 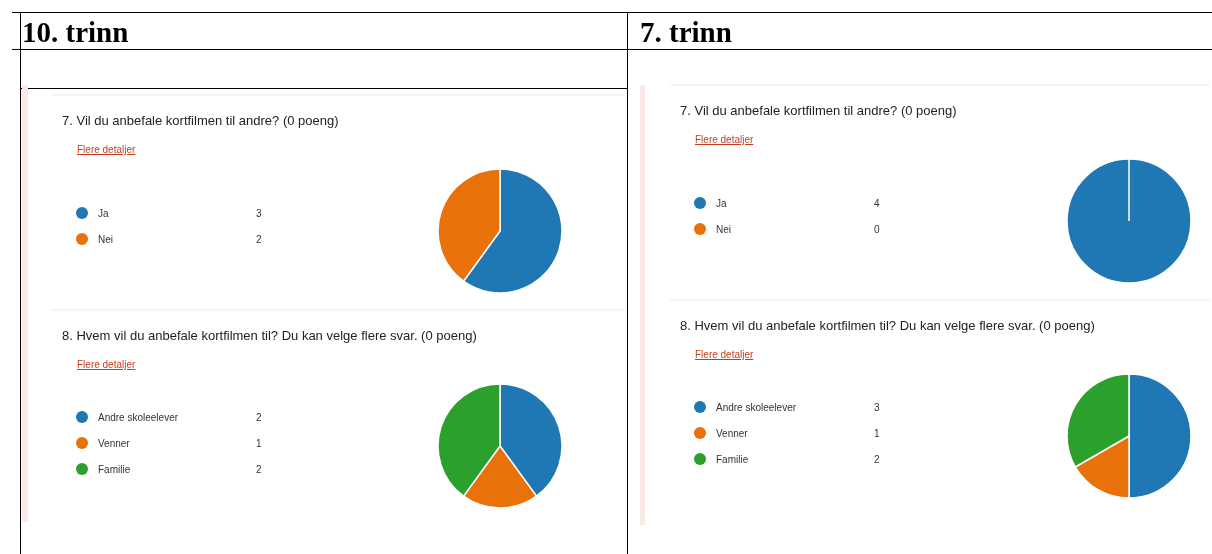 What do you see at coordinates (877, 229) in the screenshot?
I see `text: 0` at bounding box center [877, 229].